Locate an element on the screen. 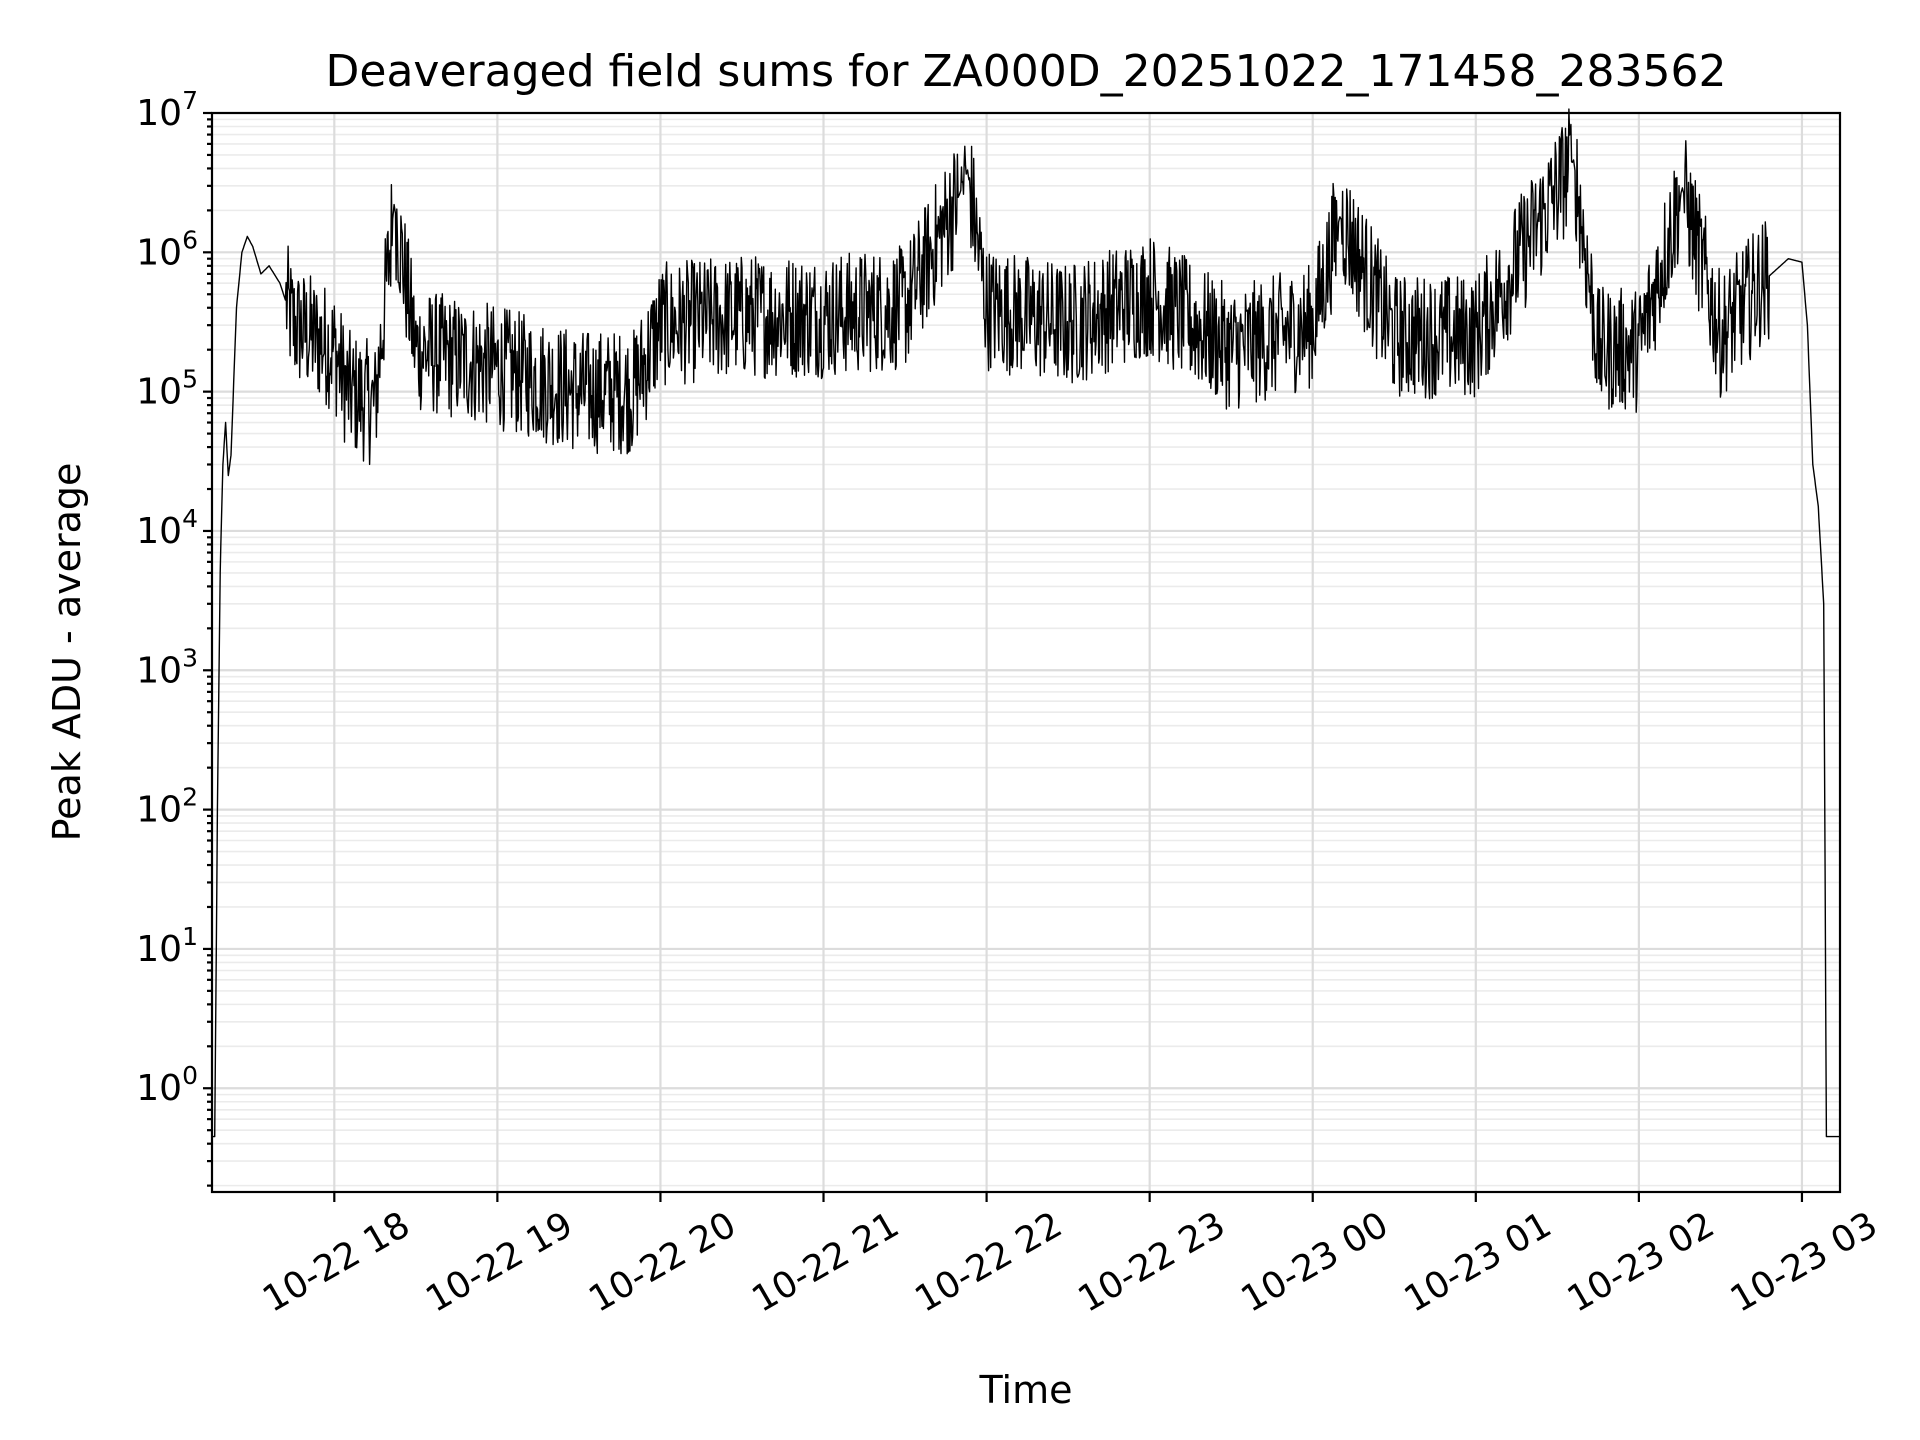 The height and width of the screenshot is (1440, 1920). y-tick-label: 10³ is located at coordinates (167, 667).